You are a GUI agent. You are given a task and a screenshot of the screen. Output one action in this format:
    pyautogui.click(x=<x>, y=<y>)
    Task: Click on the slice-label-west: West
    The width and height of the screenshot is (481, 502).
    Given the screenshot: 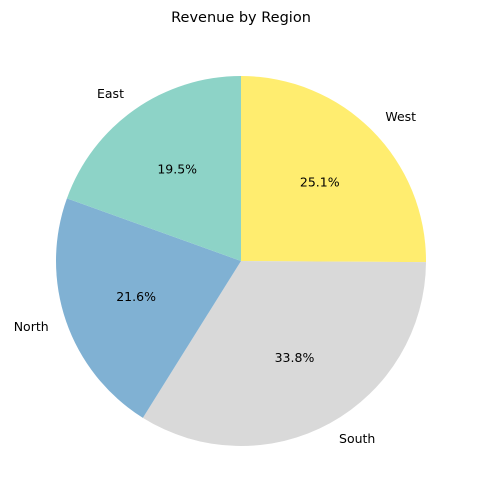 What is the action you would take?
    pyautogui.click(x=400, y=116)
    